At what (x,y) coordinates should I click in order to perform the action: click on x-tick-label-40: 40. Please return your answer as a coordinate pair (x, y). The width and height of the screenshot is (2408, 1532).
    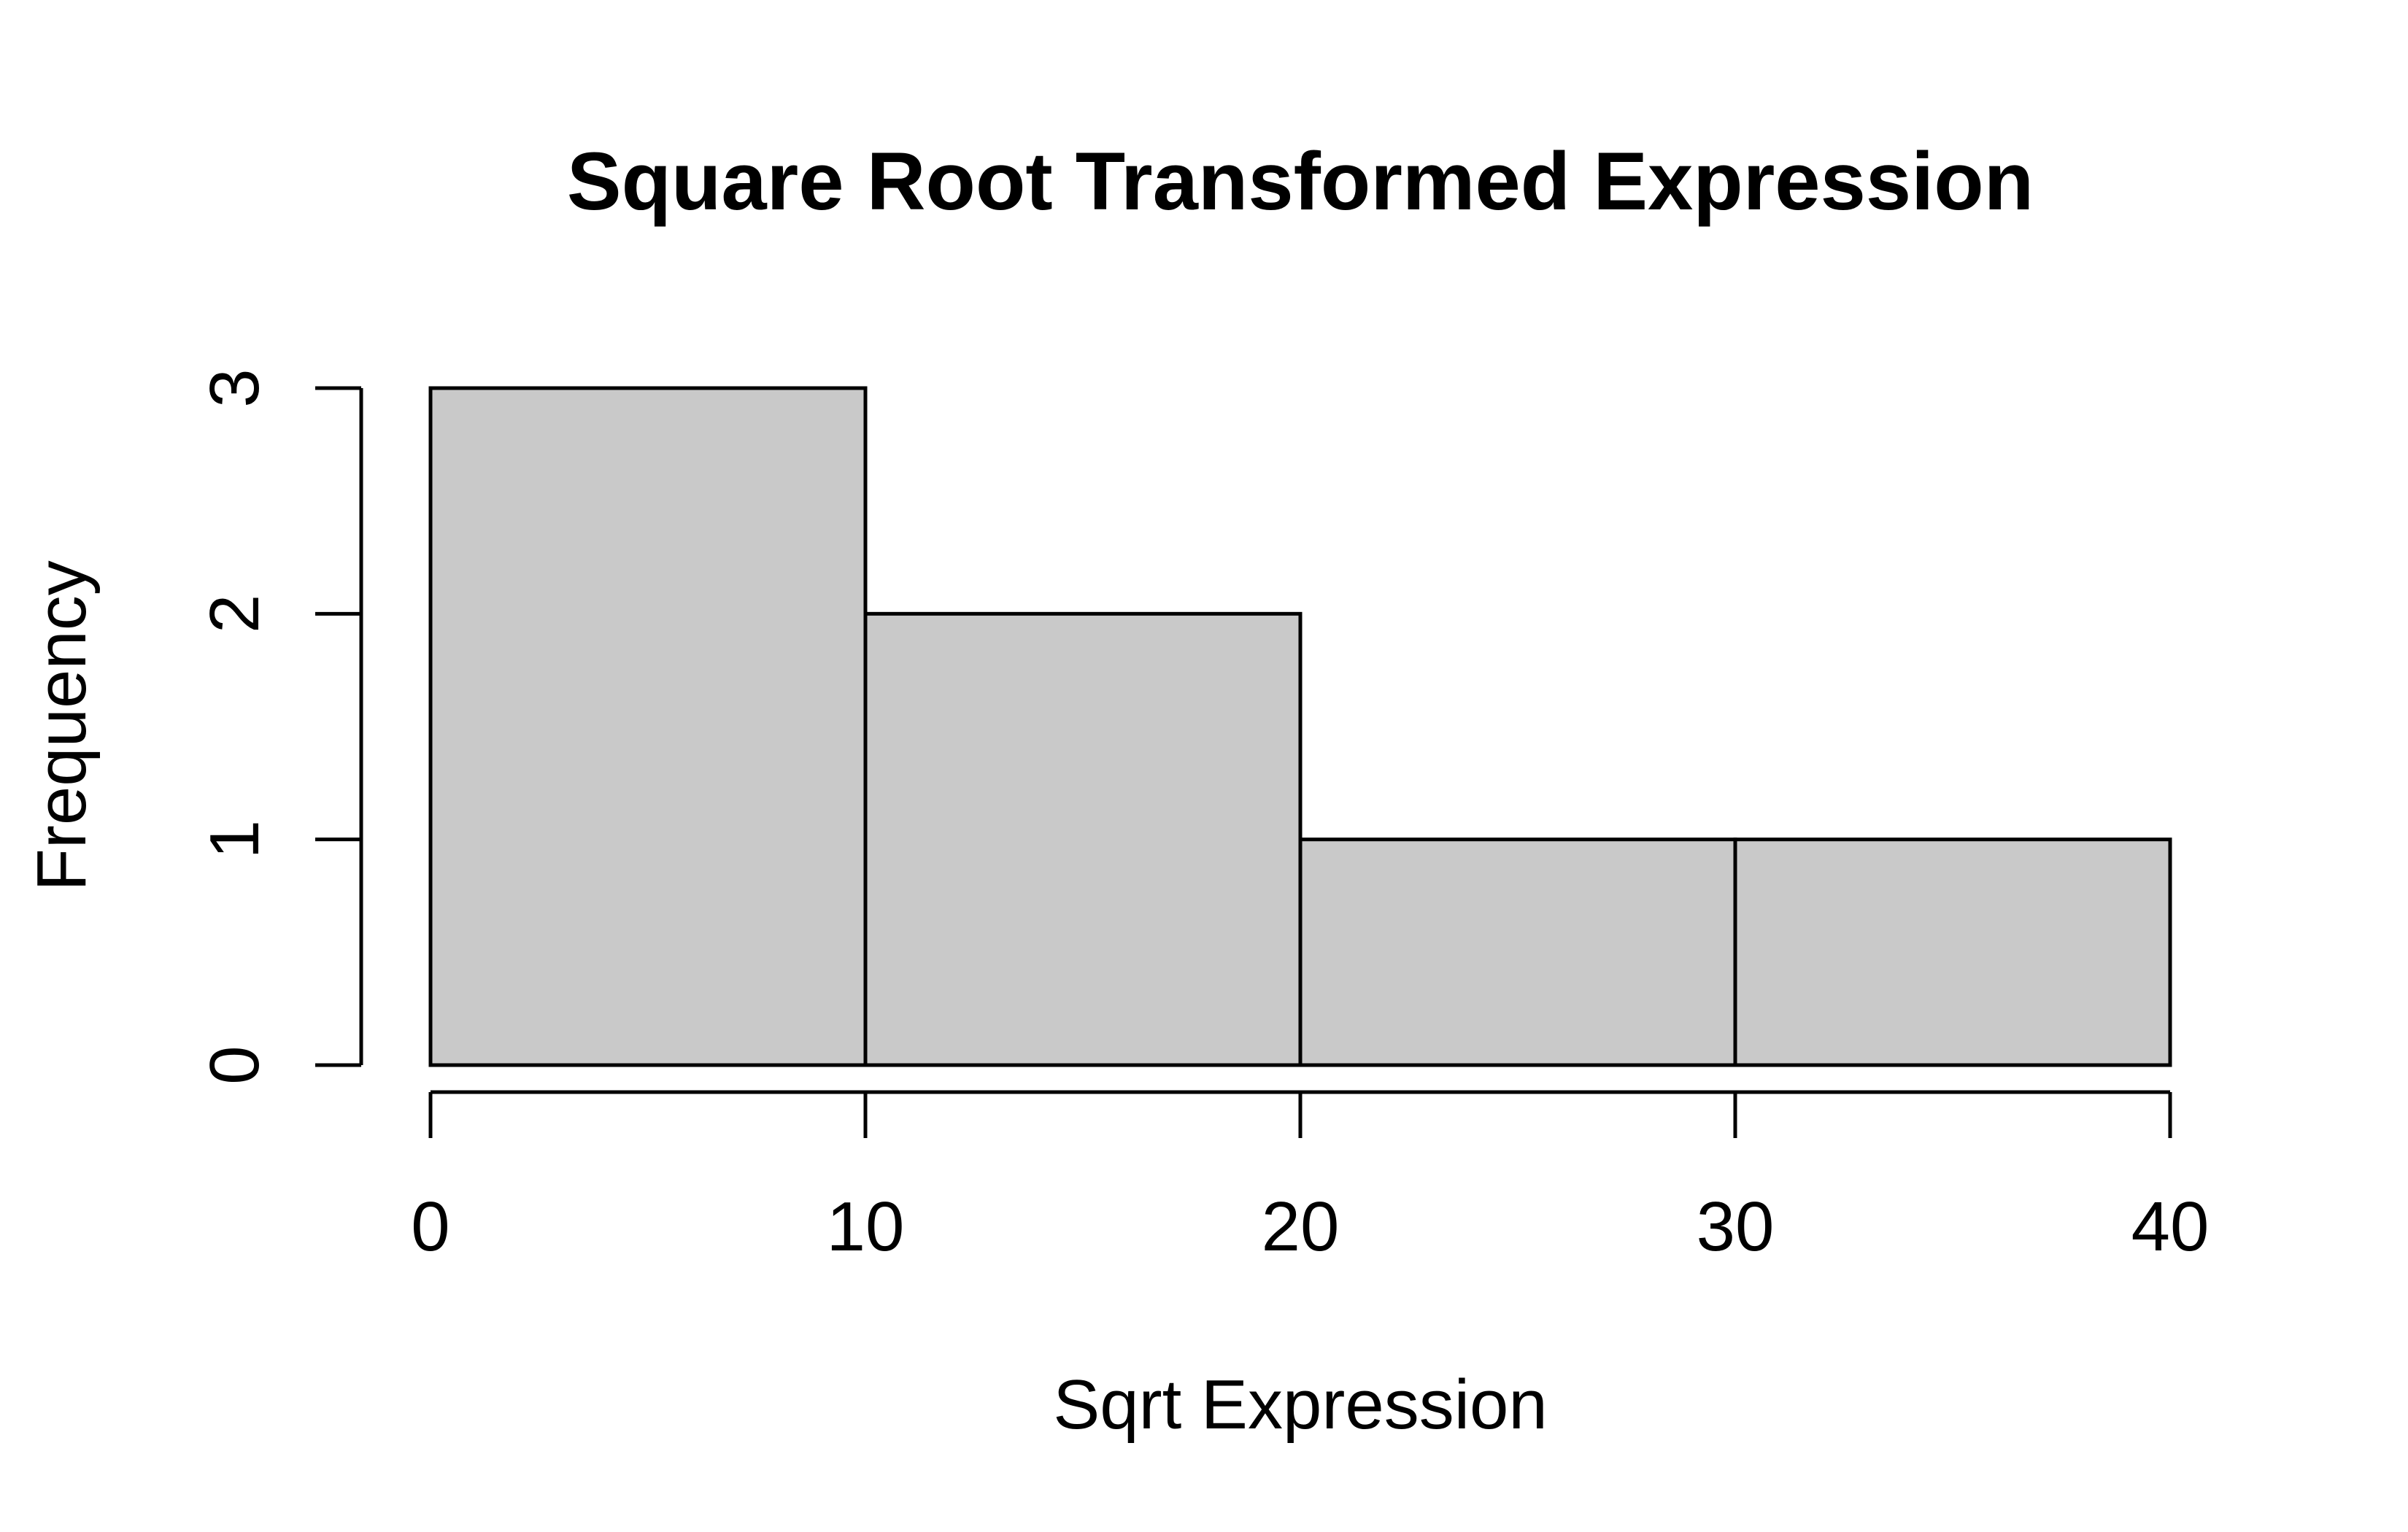
    Looking at the image, I should click on (2170, 1227).